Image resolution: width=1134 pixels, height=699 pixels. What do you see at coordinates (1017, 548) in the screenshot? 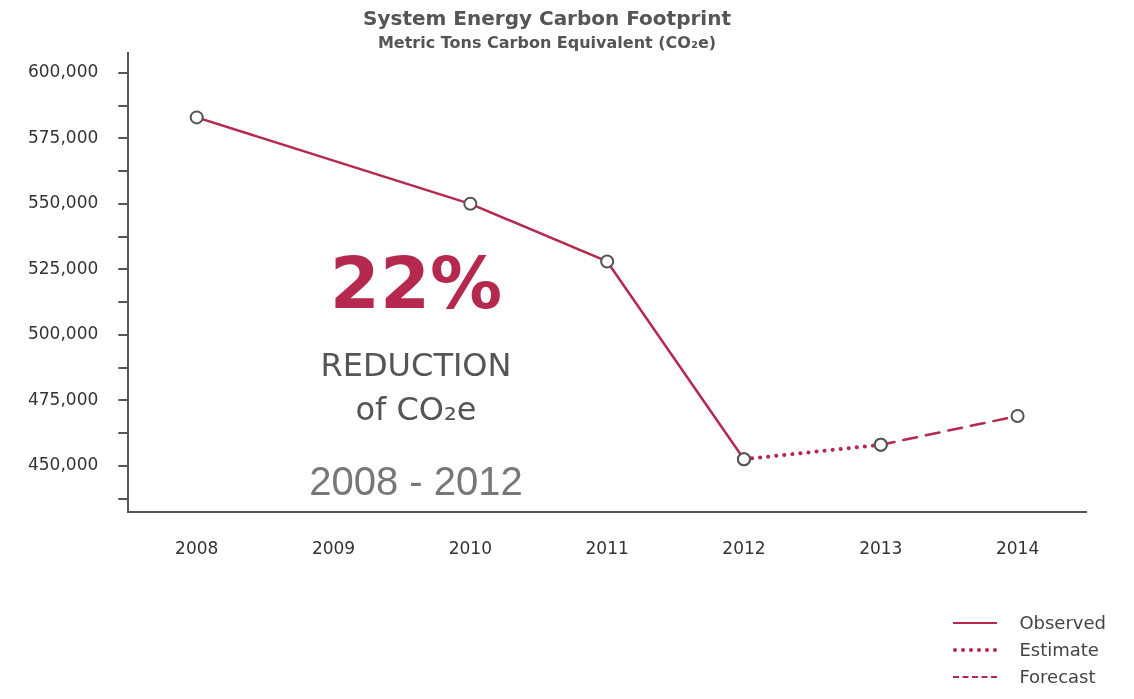
I see `x-tick-label: 2014` at bounding box center [1017, 548].